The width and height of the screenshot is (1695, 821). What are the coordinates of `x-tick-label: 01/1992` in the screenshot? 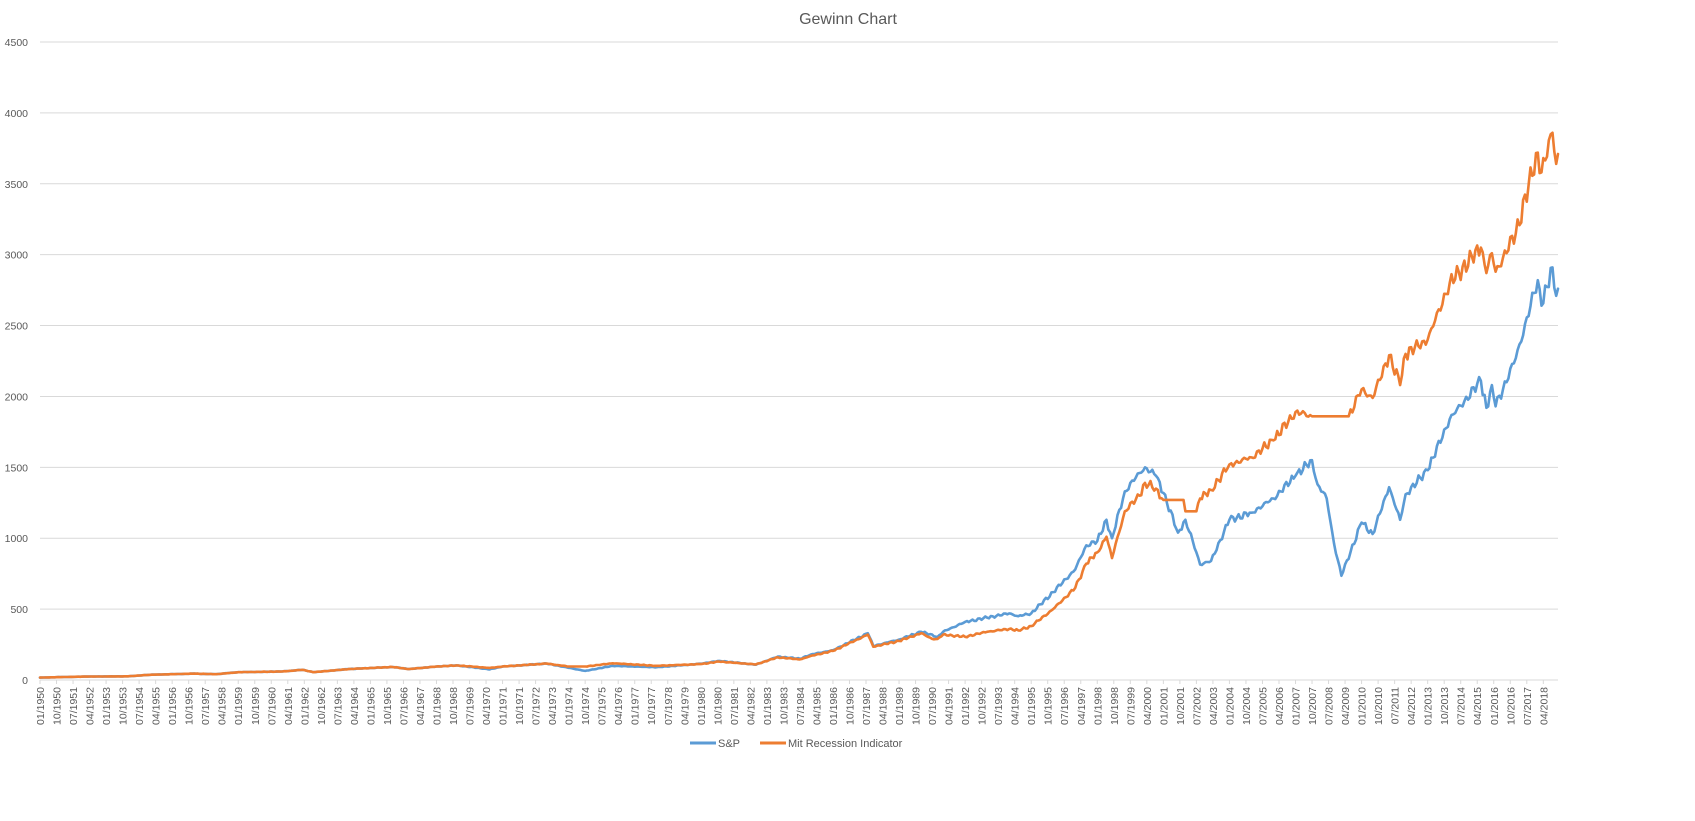 It's located at (966, 706).